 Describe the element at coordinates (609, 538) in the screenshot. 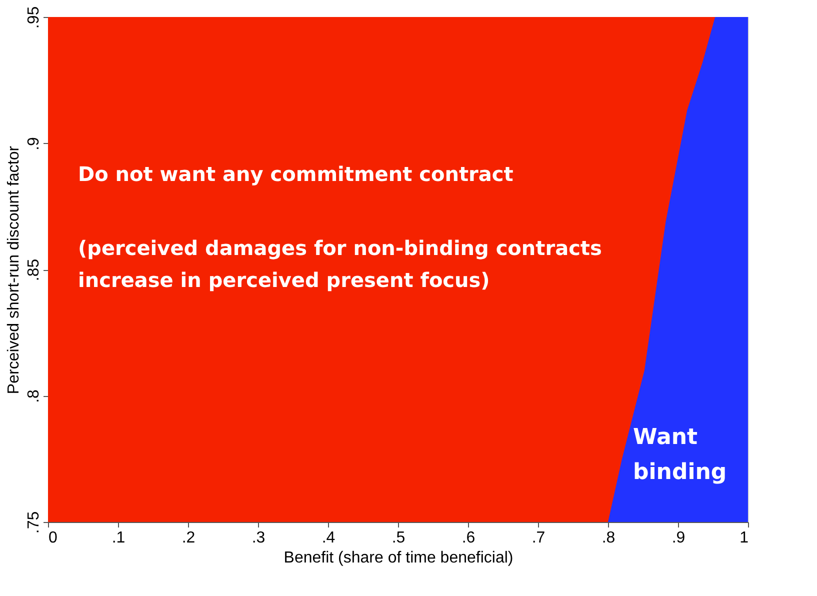

I see `x-tick-label: .8` at that location.